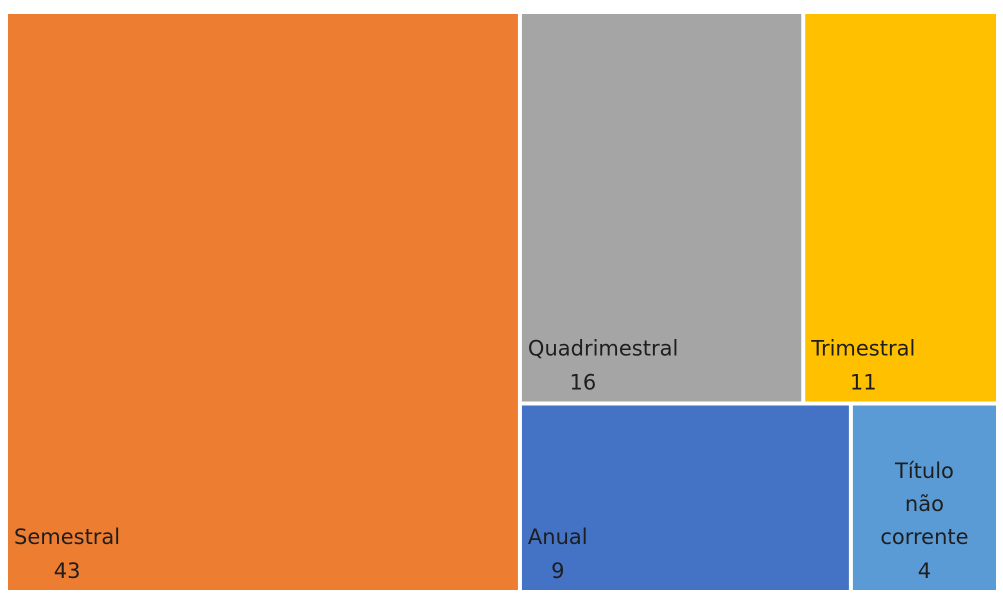  Describe the element at coordinates (862, 349) in the screenshot. I see `tile-label: Trimestral` at that location.